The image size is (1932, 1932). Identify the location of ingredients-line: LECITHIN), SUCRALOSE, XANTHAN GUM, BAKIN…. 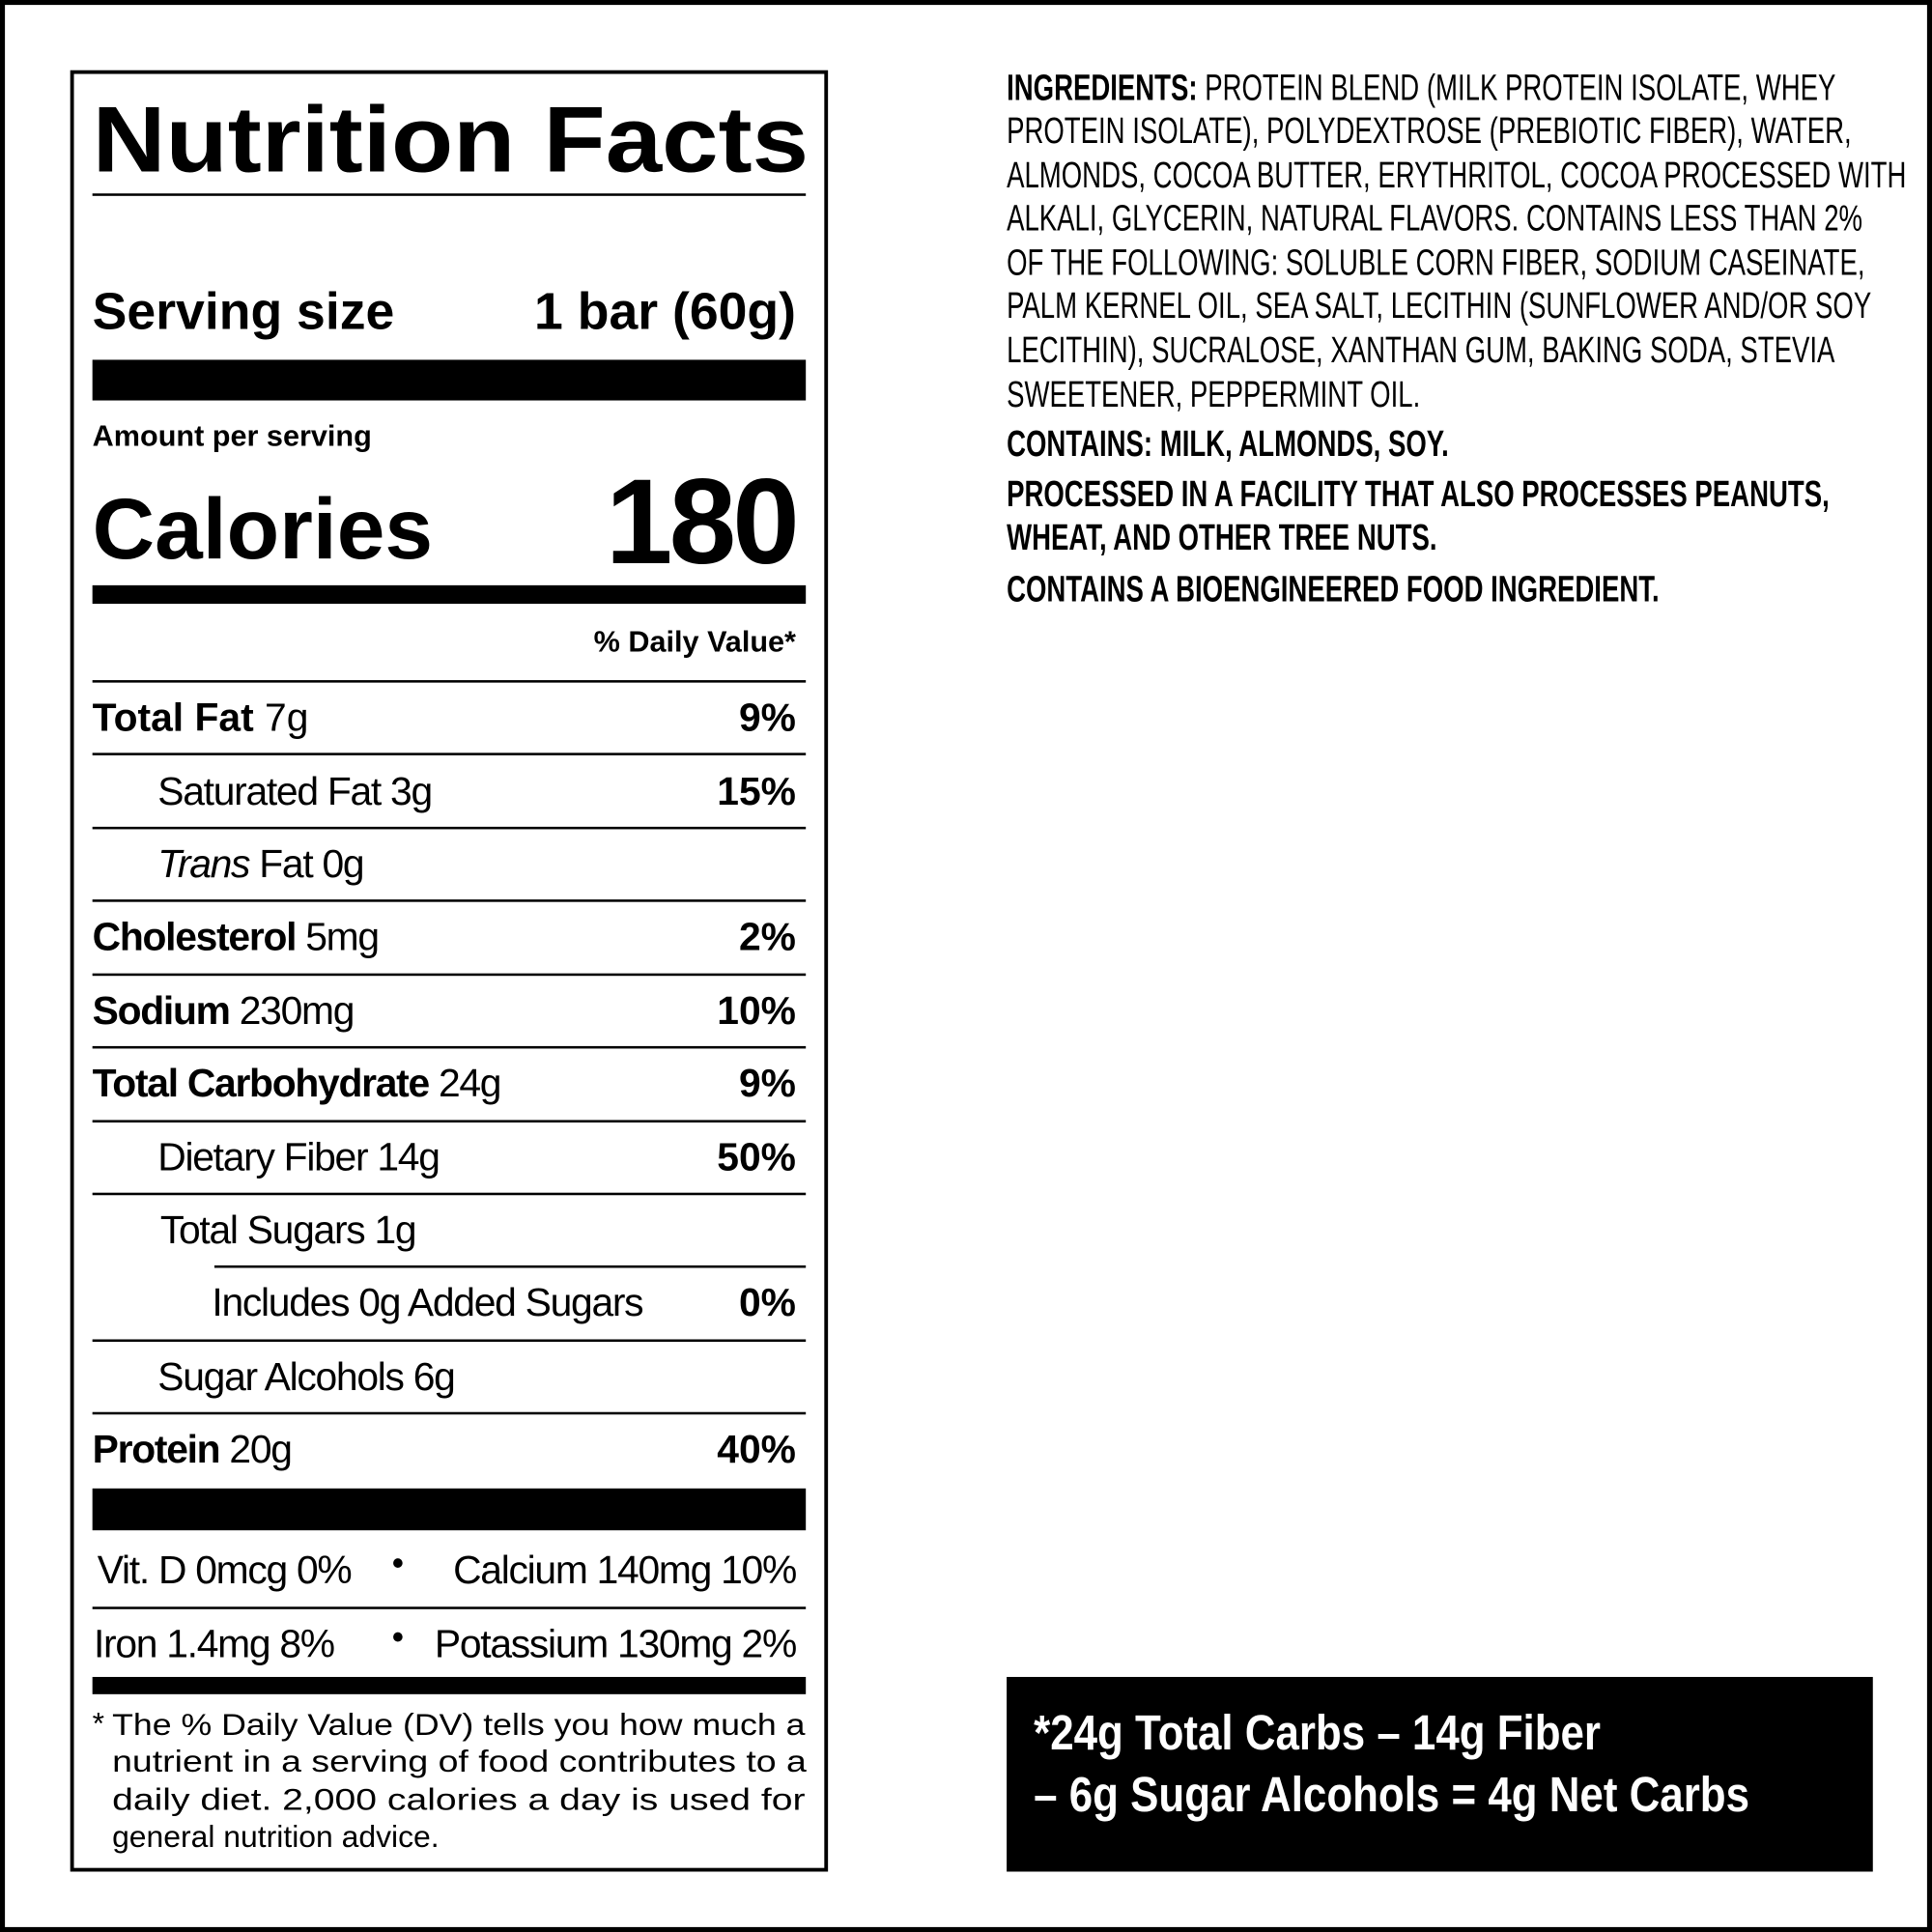
(1421, 350).